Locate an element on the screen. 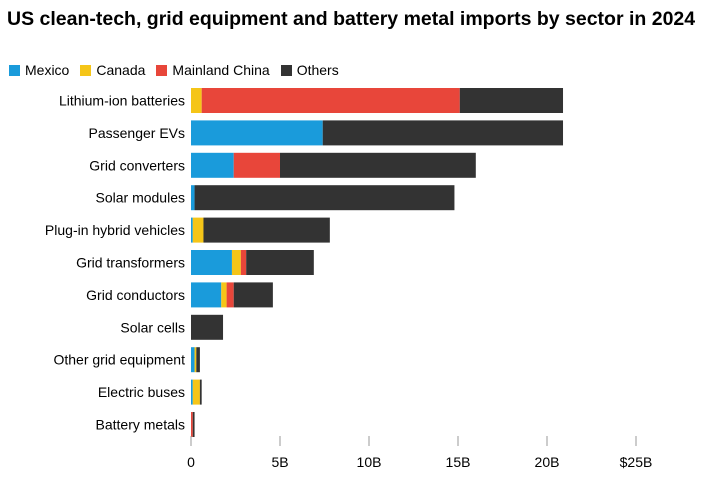 This screenshot has width=706, height=495. legend-label: Canada is located at coordinates (121, 70).